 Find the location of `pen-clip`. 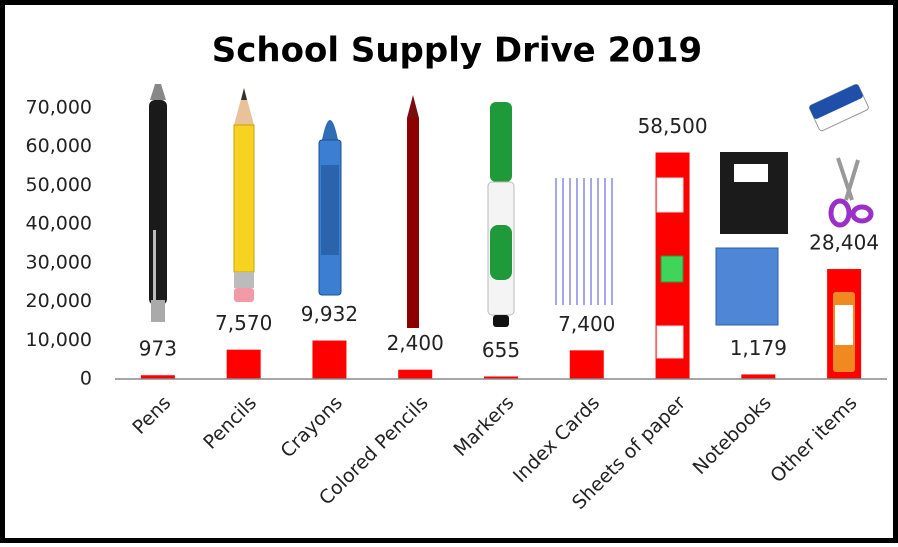

pen-clip is located at coordinates (154, 272).